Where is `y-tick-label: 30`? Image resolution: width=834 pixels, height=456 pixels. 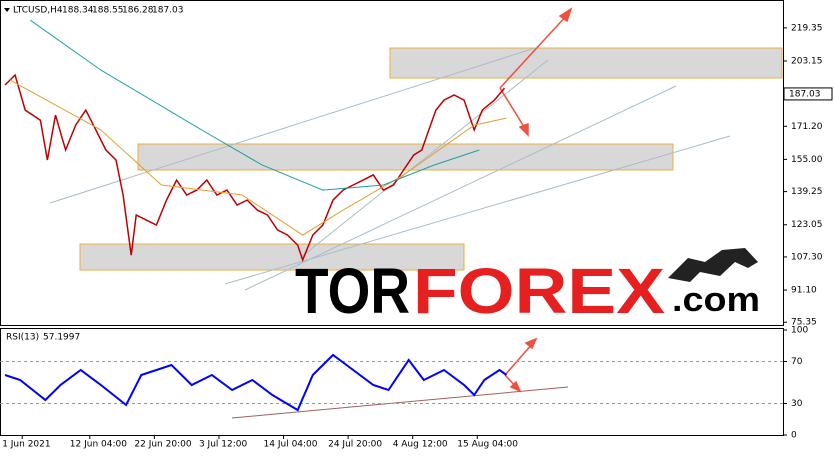 y-tick-label: 30 is located at coordinates (797, 404).